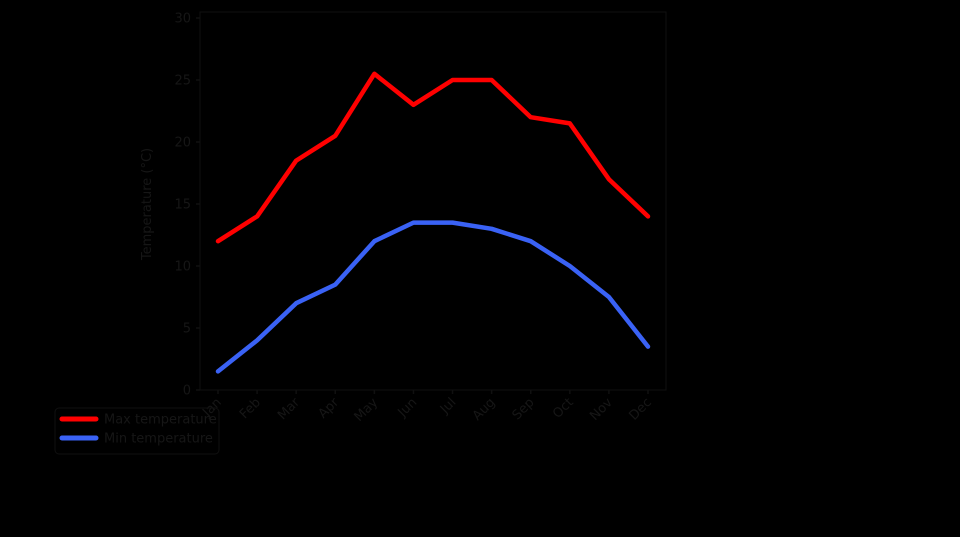  What do you see at coordinates (147, 204) in the screenshot?
I see `y-axis-title: Temperature (°C)` at bounding box center [147, 204].